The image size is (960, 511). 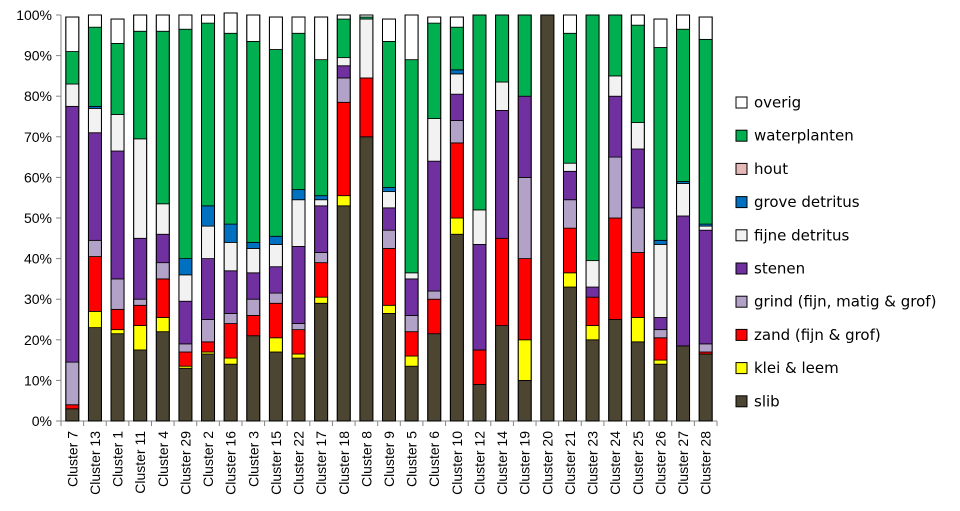 I want to click on legend-item: grove detritus, so click(x=797, y=202).